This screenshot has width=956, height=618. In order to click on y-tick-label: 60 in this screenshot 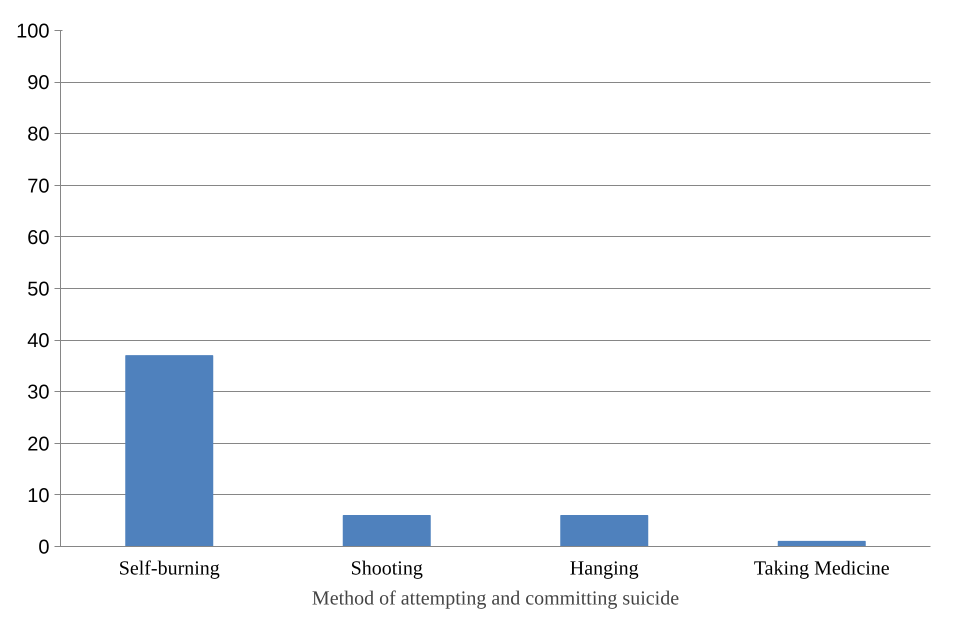, I will do `click(38, 237)`.